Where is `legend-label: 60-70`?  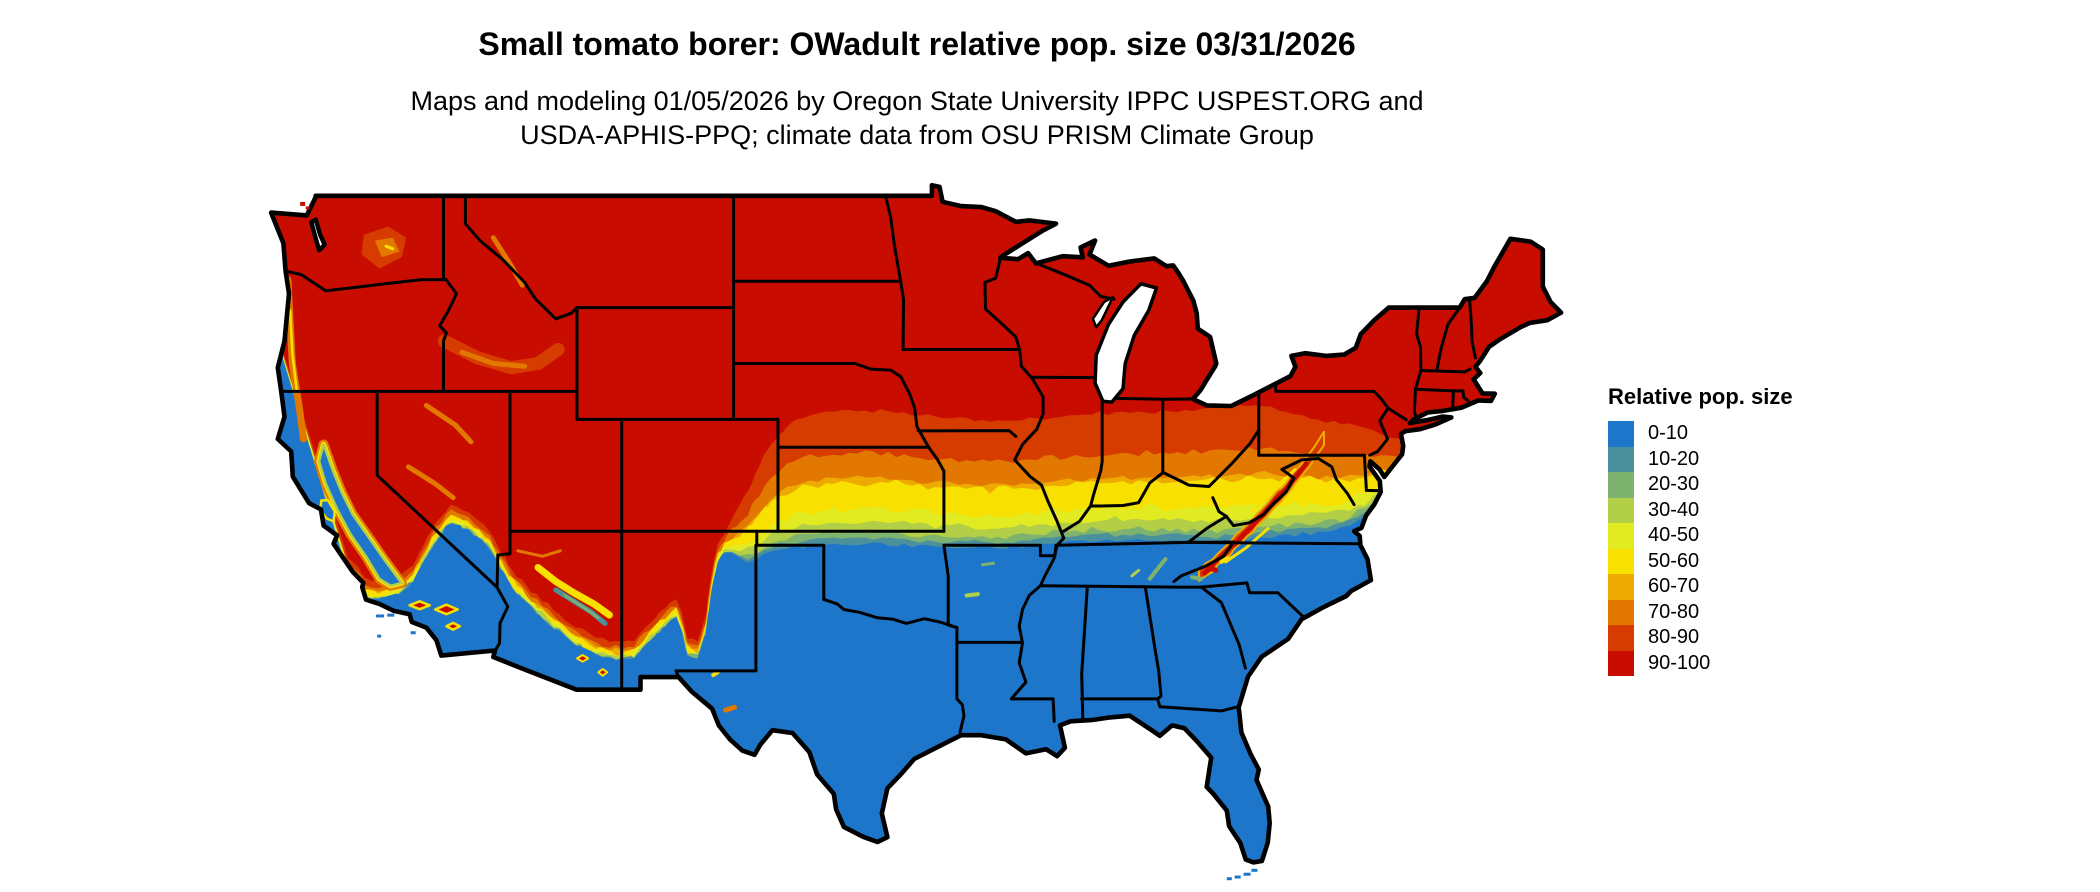
legend-label: 60-70 is located at coordinates (1674, 586).